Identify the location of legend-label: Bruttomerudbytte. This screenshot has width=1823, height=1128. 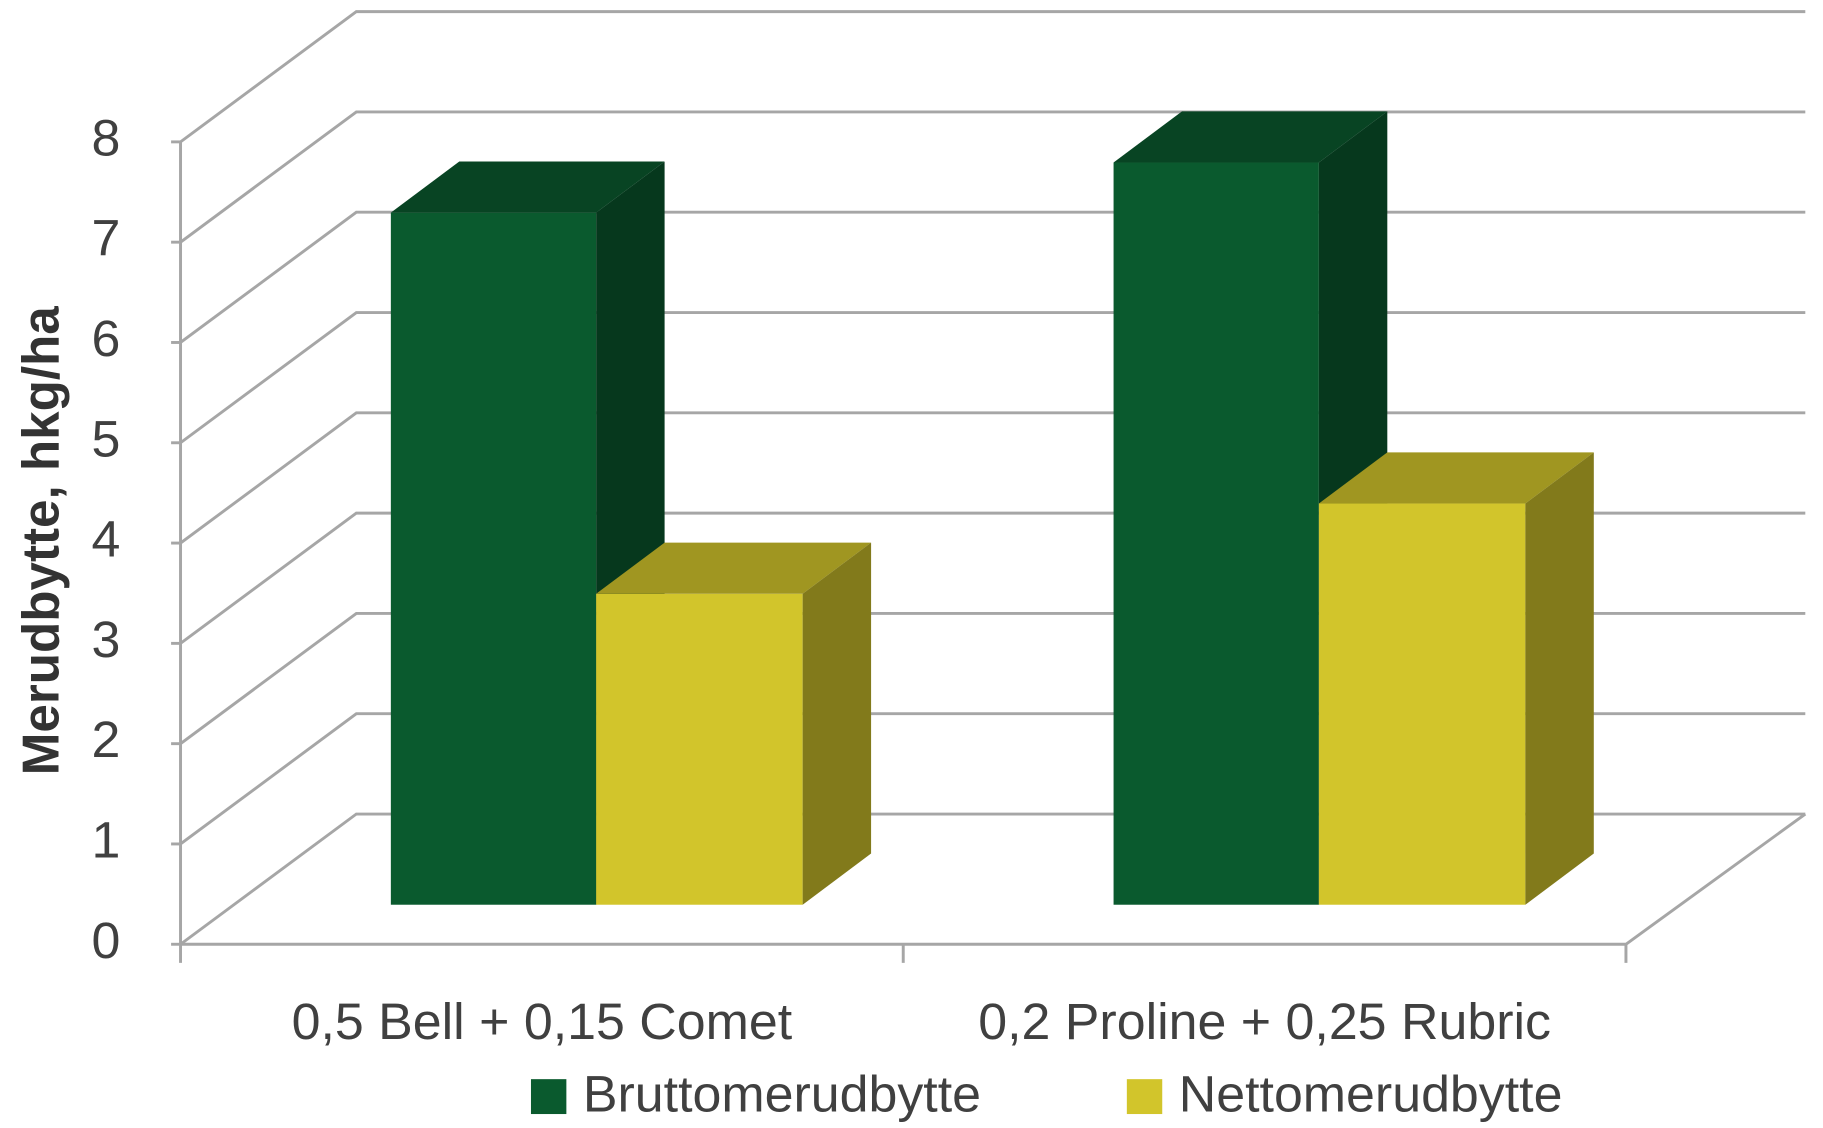
(782, 1094).